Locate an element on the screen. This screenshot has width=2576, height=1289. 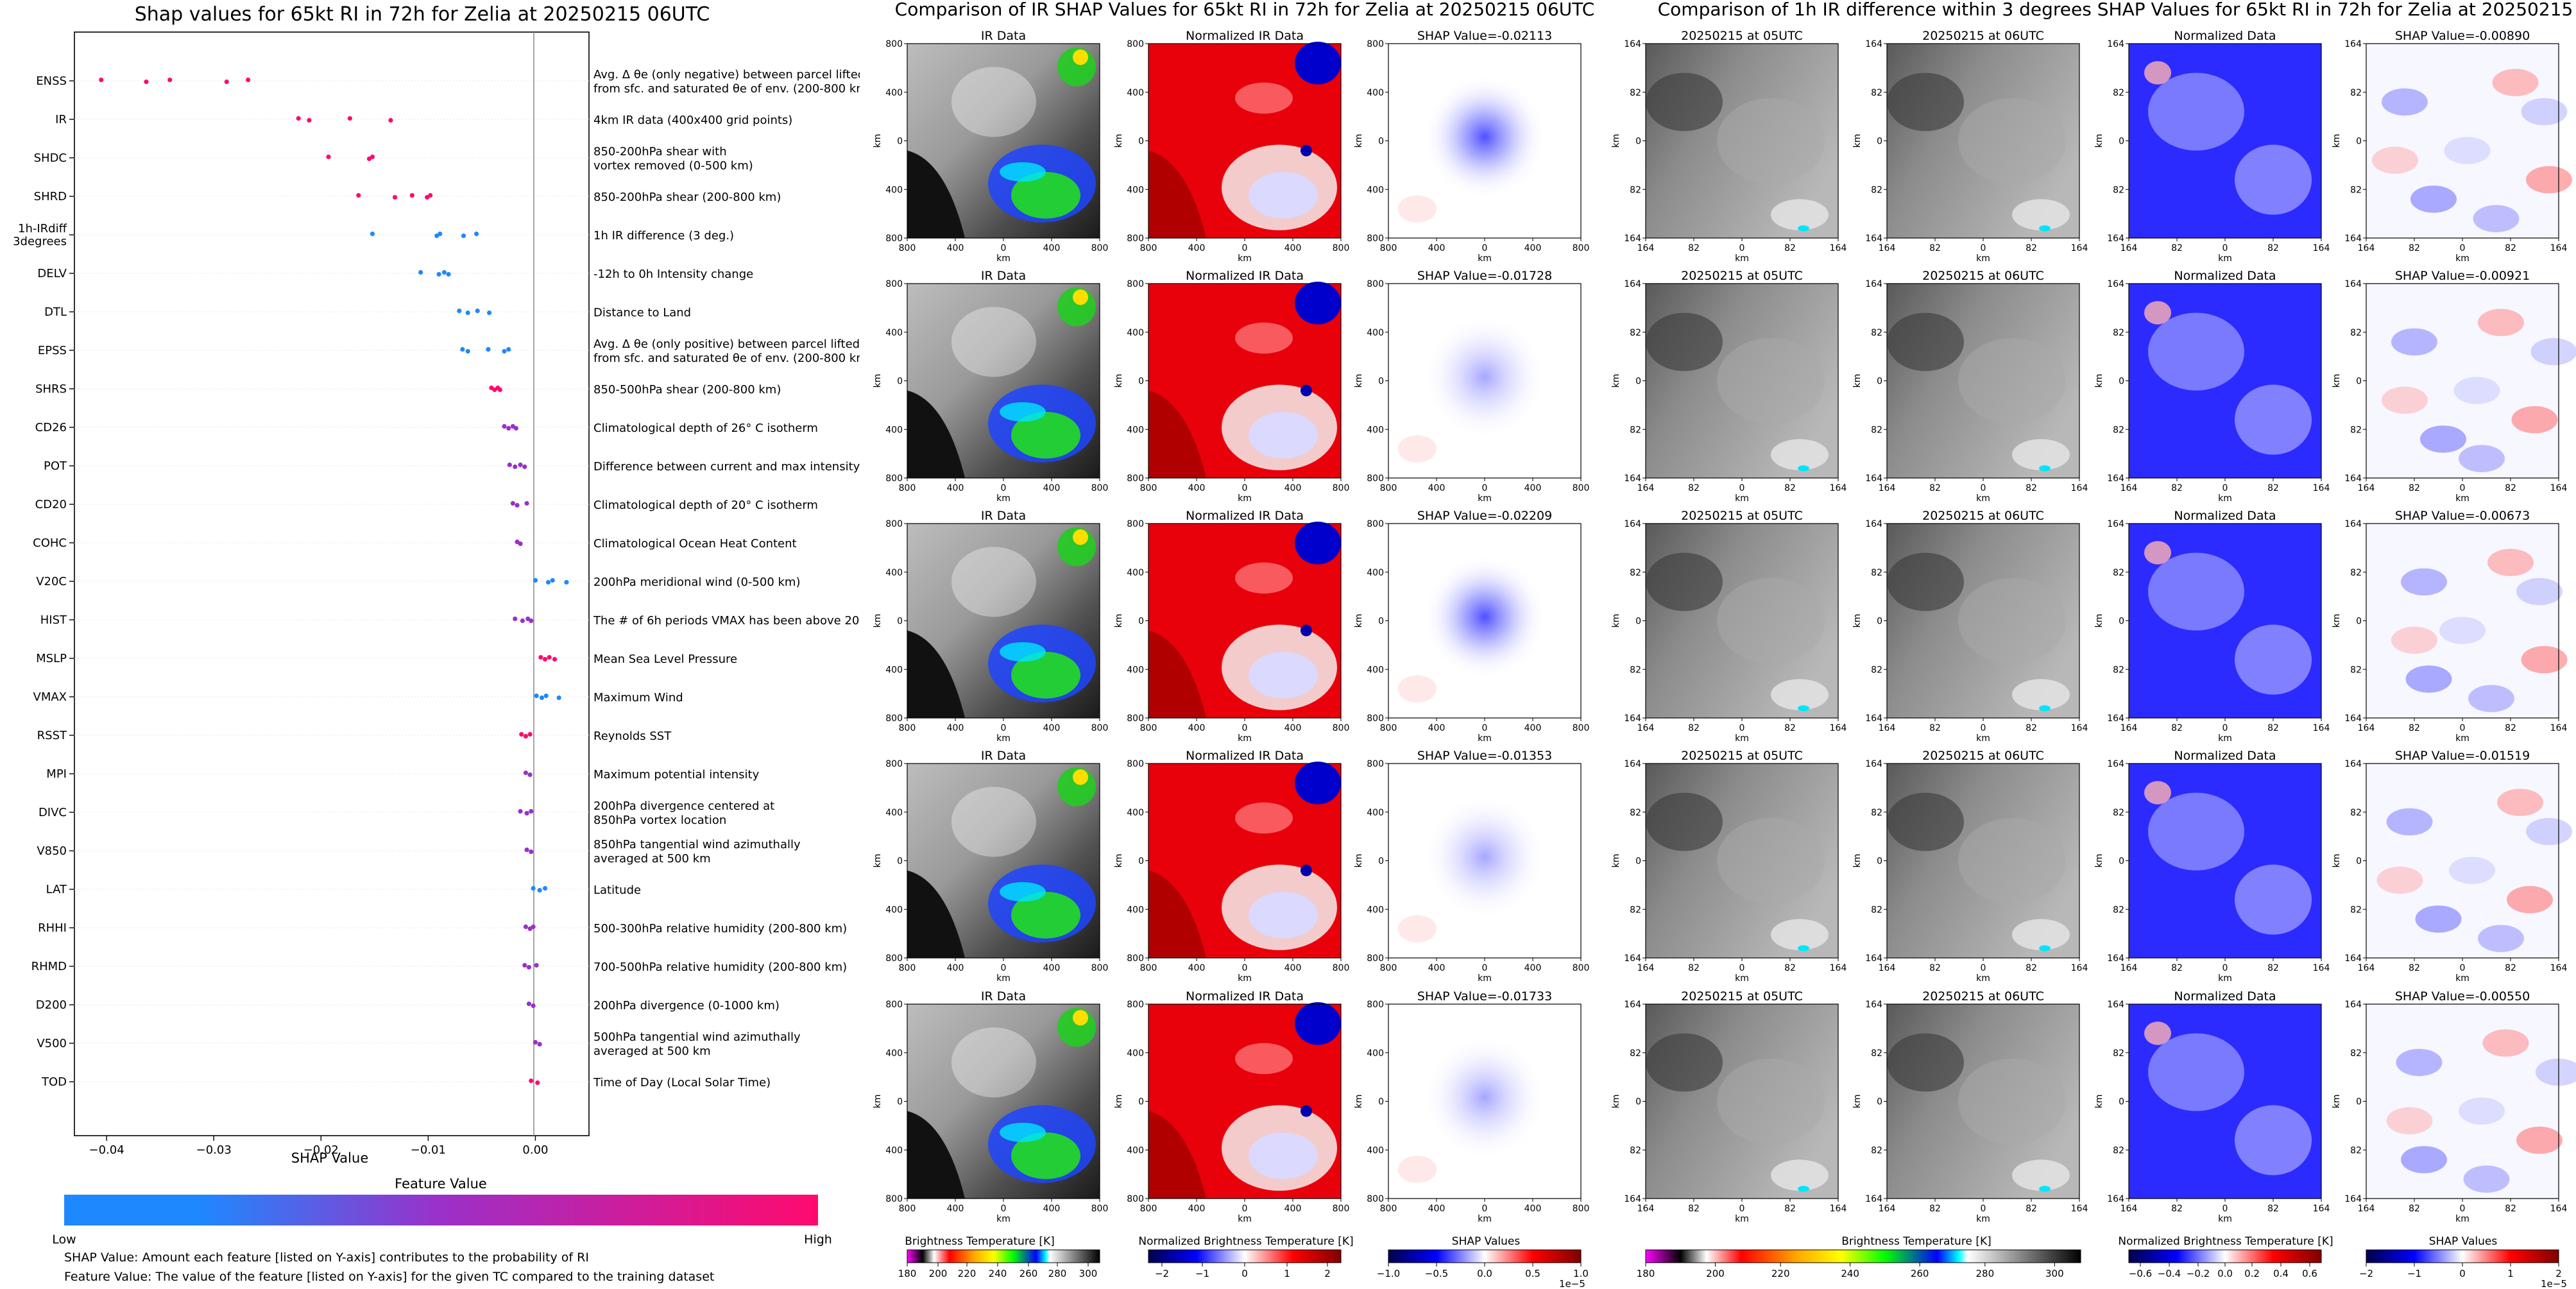
colorbar-tick-label: 1 is located at coordinates (1287, 1273).